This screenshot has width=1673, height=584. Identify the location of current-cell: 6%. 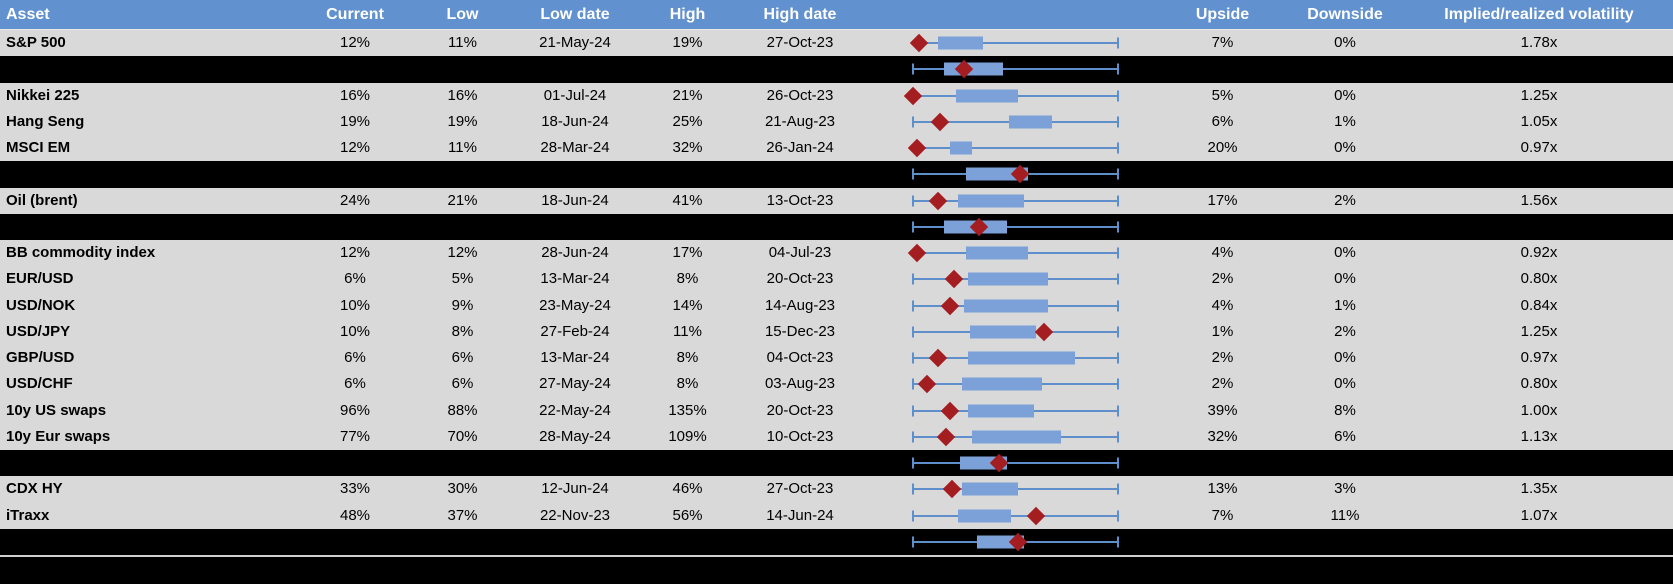
(355, 384).